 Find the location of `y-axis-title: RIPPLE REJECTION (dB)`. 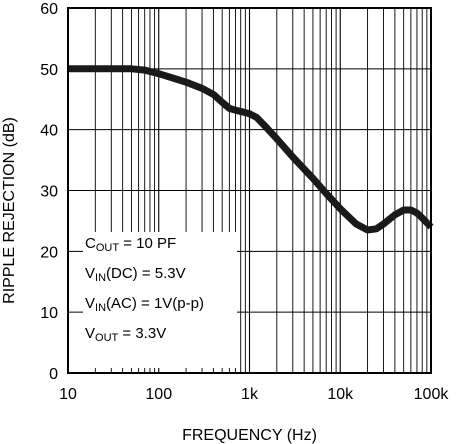

y-axis-title: RIPPLE REJECTION (dB) is located at coordinates (9, 210).